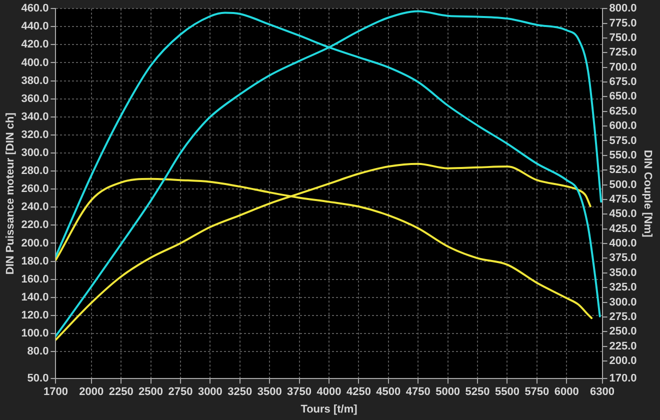 The image size is (660, 420). I want to click on y-tick-label: 300.0, so click(35, 153).